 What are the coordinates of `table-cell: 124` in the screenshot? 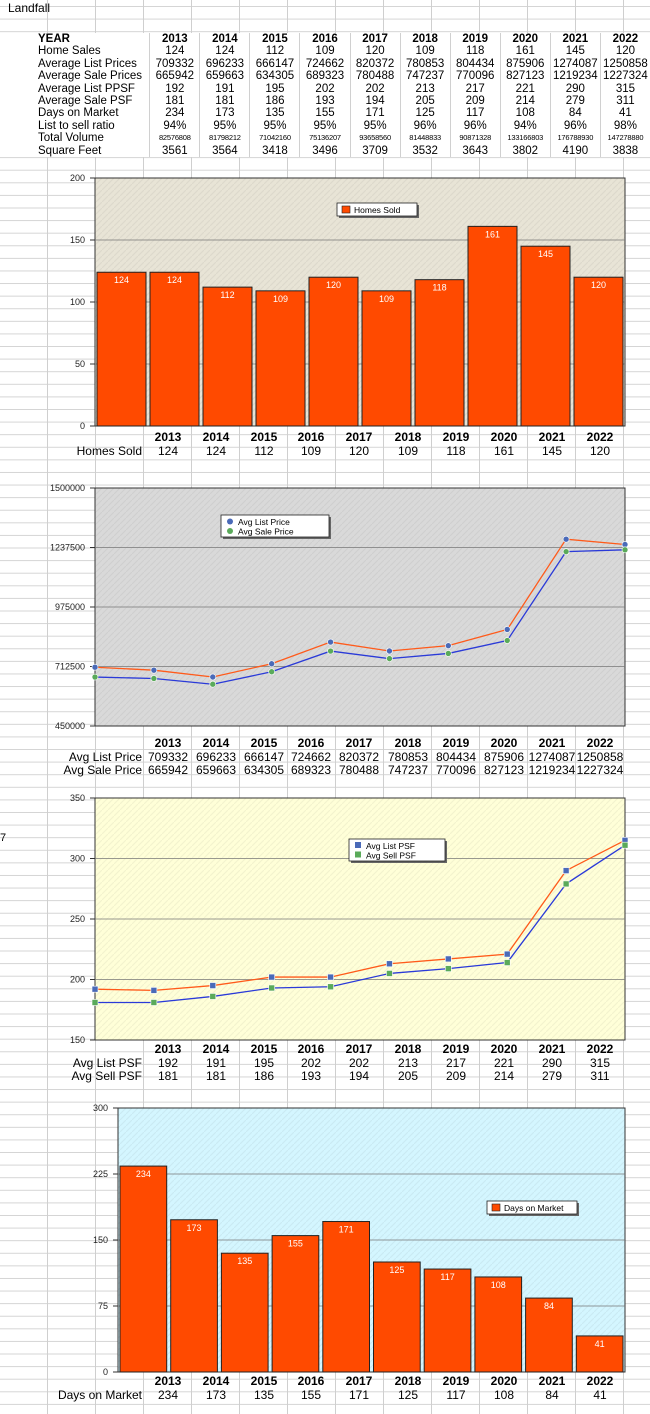 It's located at (224, 51).